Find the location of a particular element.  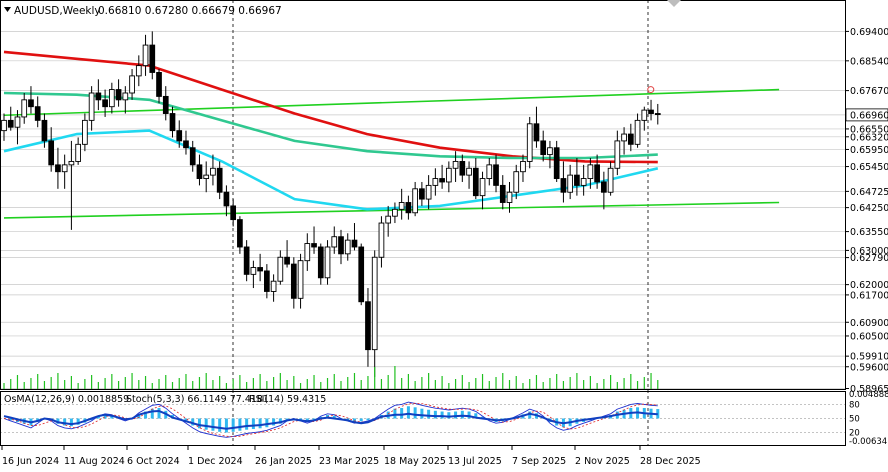

indicator-axis-label: 50 is located at coordinates (854, 420).